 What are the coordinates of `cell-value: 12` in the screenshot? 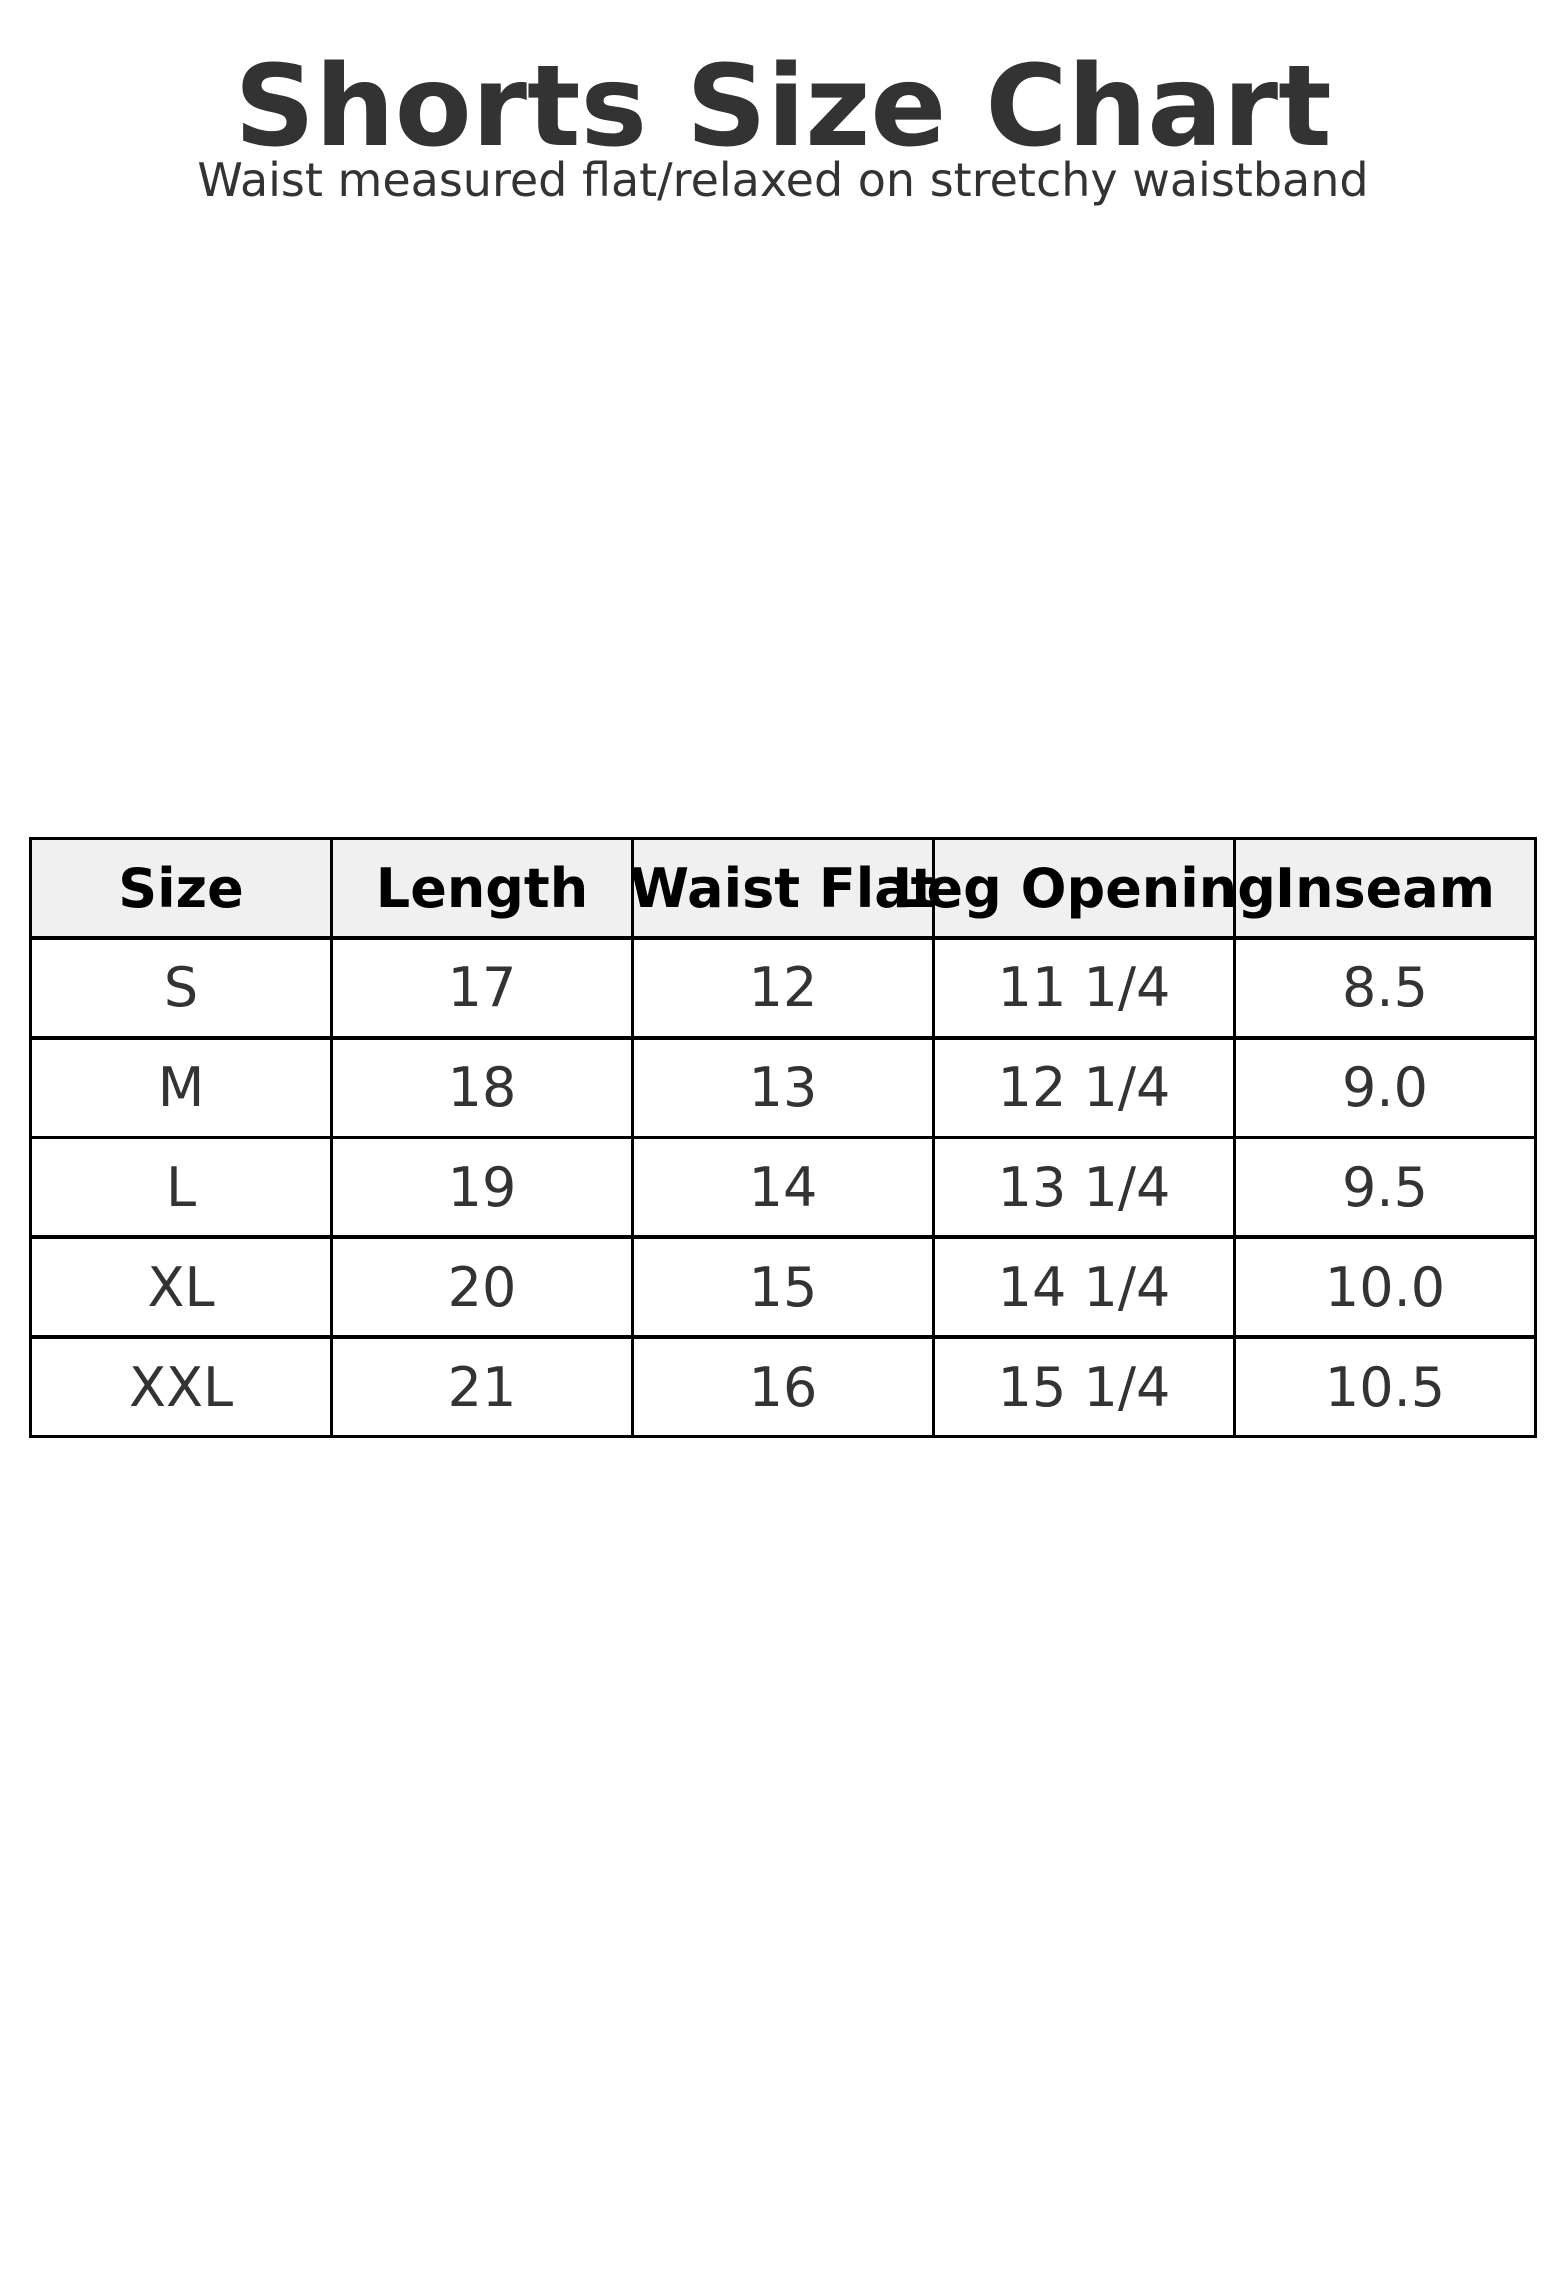 It's located at (783, 988).